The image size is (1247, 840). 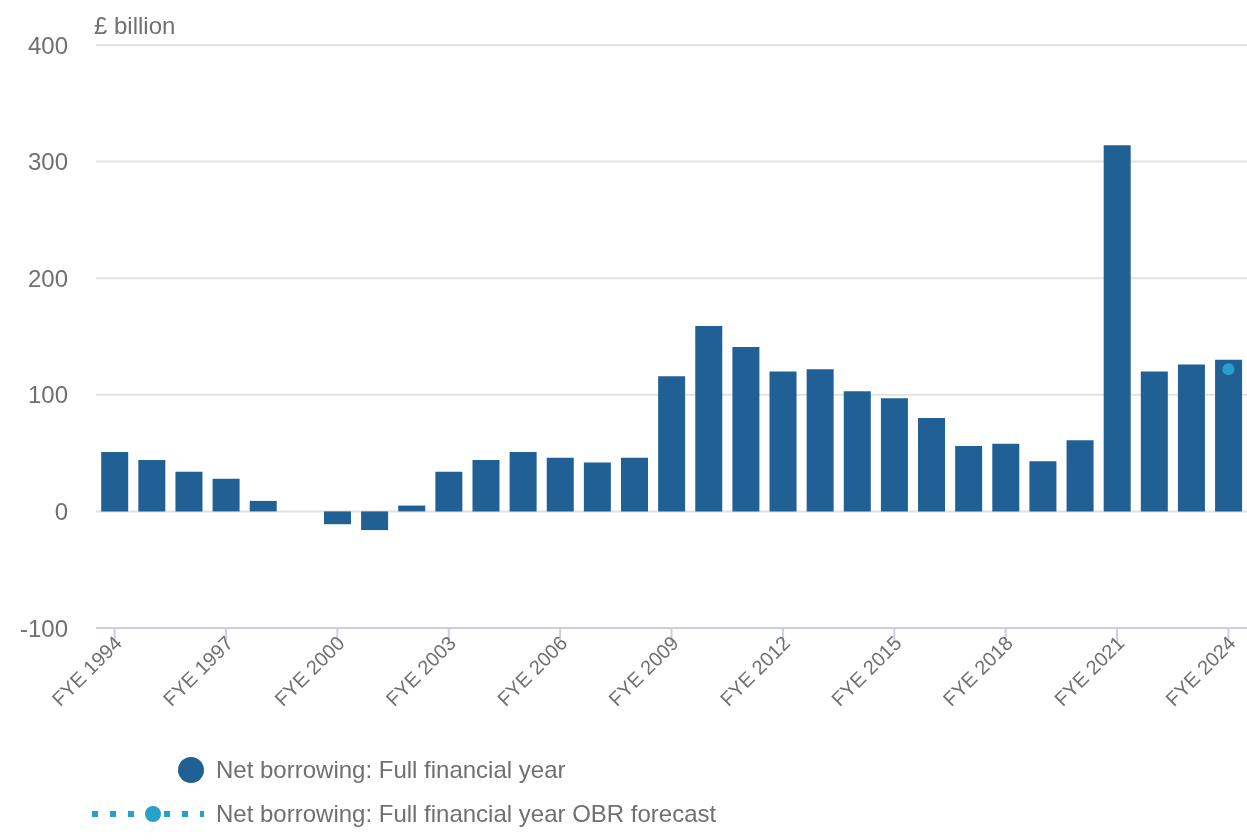 I want to click on y-tick-label: 100, so click(x=47, y=395).